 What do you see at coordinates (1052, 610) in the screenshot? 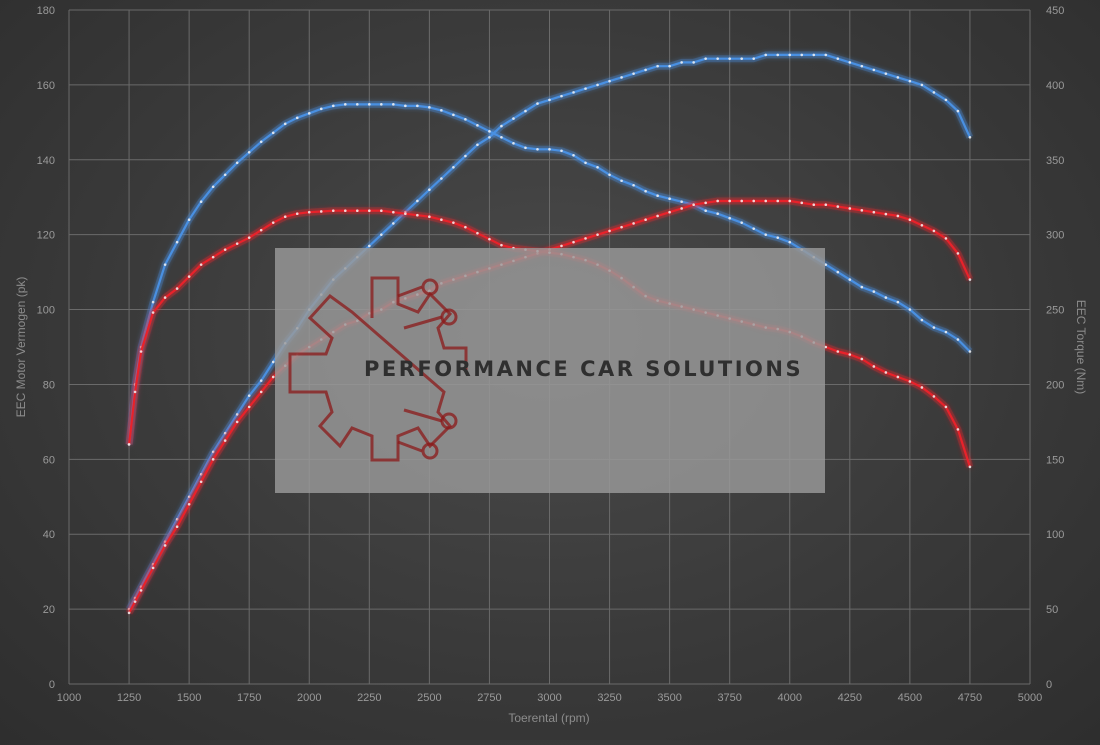
I see `y-right-tick-label: 50` at bounding box center [1052, 610].